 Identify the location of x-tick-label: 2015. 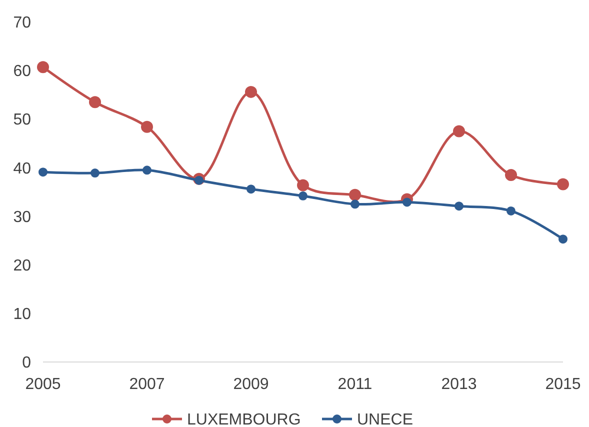
(563, 384).